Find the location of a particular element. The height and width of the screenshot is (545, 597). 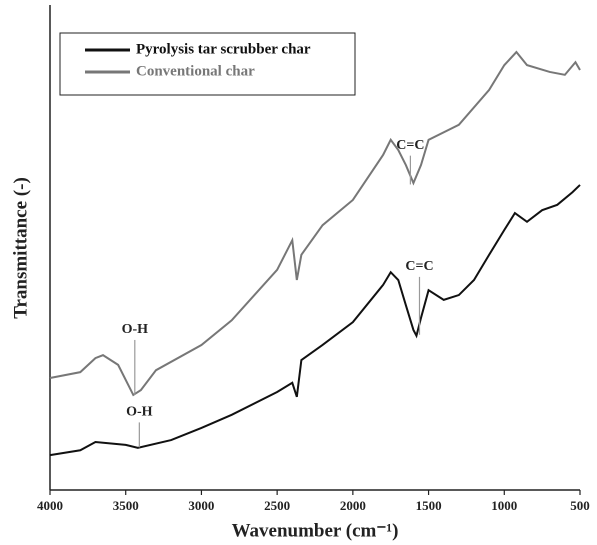

x-tick-label: 1500 is located at coordinates (429, 505).